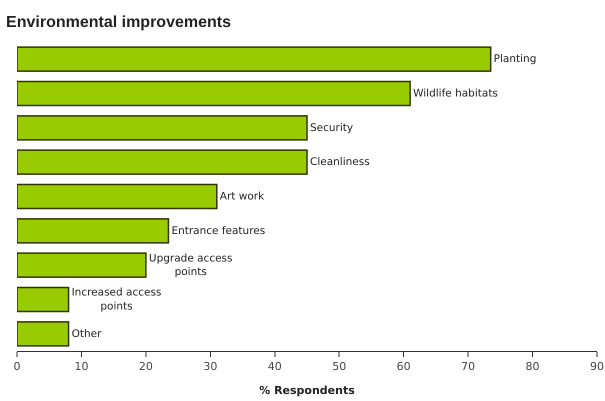 This screenshot has height=401, width=605. What do you see at coordinates (515, 59) in the screenshot?
I see `y-tick-label: Planting` at bounding box center [515, 59].